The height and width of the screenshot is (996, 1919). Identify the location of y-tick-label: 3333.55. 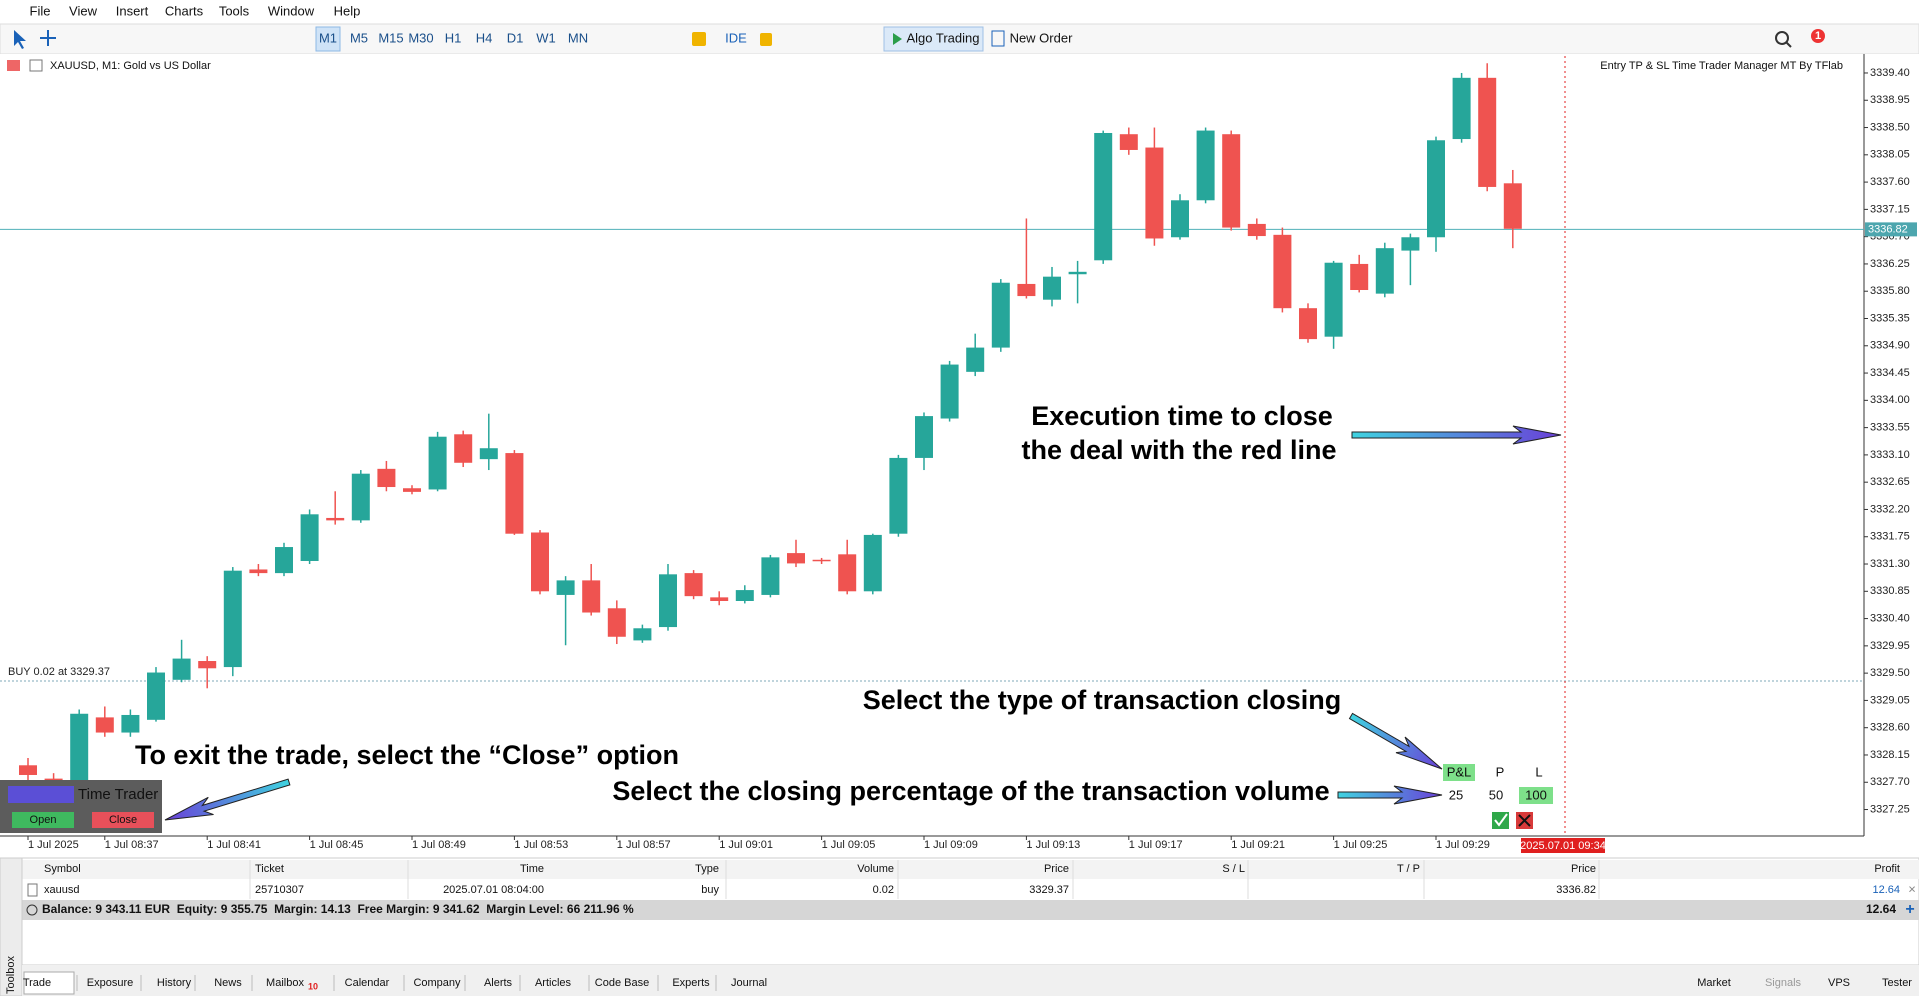
(1890, 428).